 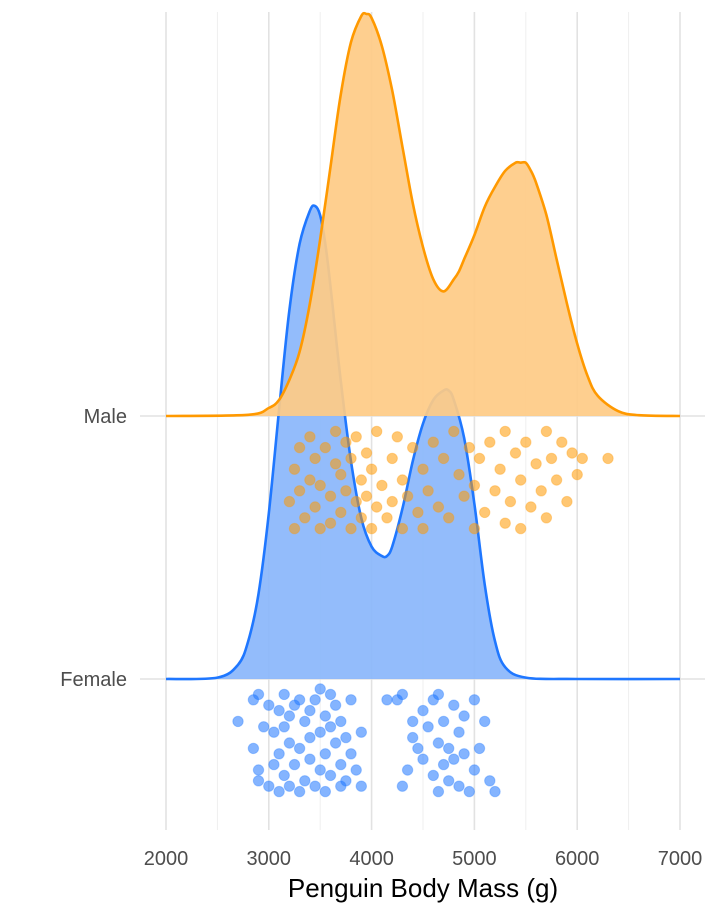 What do you see at coordinates (93, 548) in the screenshot?
I see `y-tick-labels: Female Male` at bounding box center [93, 548].